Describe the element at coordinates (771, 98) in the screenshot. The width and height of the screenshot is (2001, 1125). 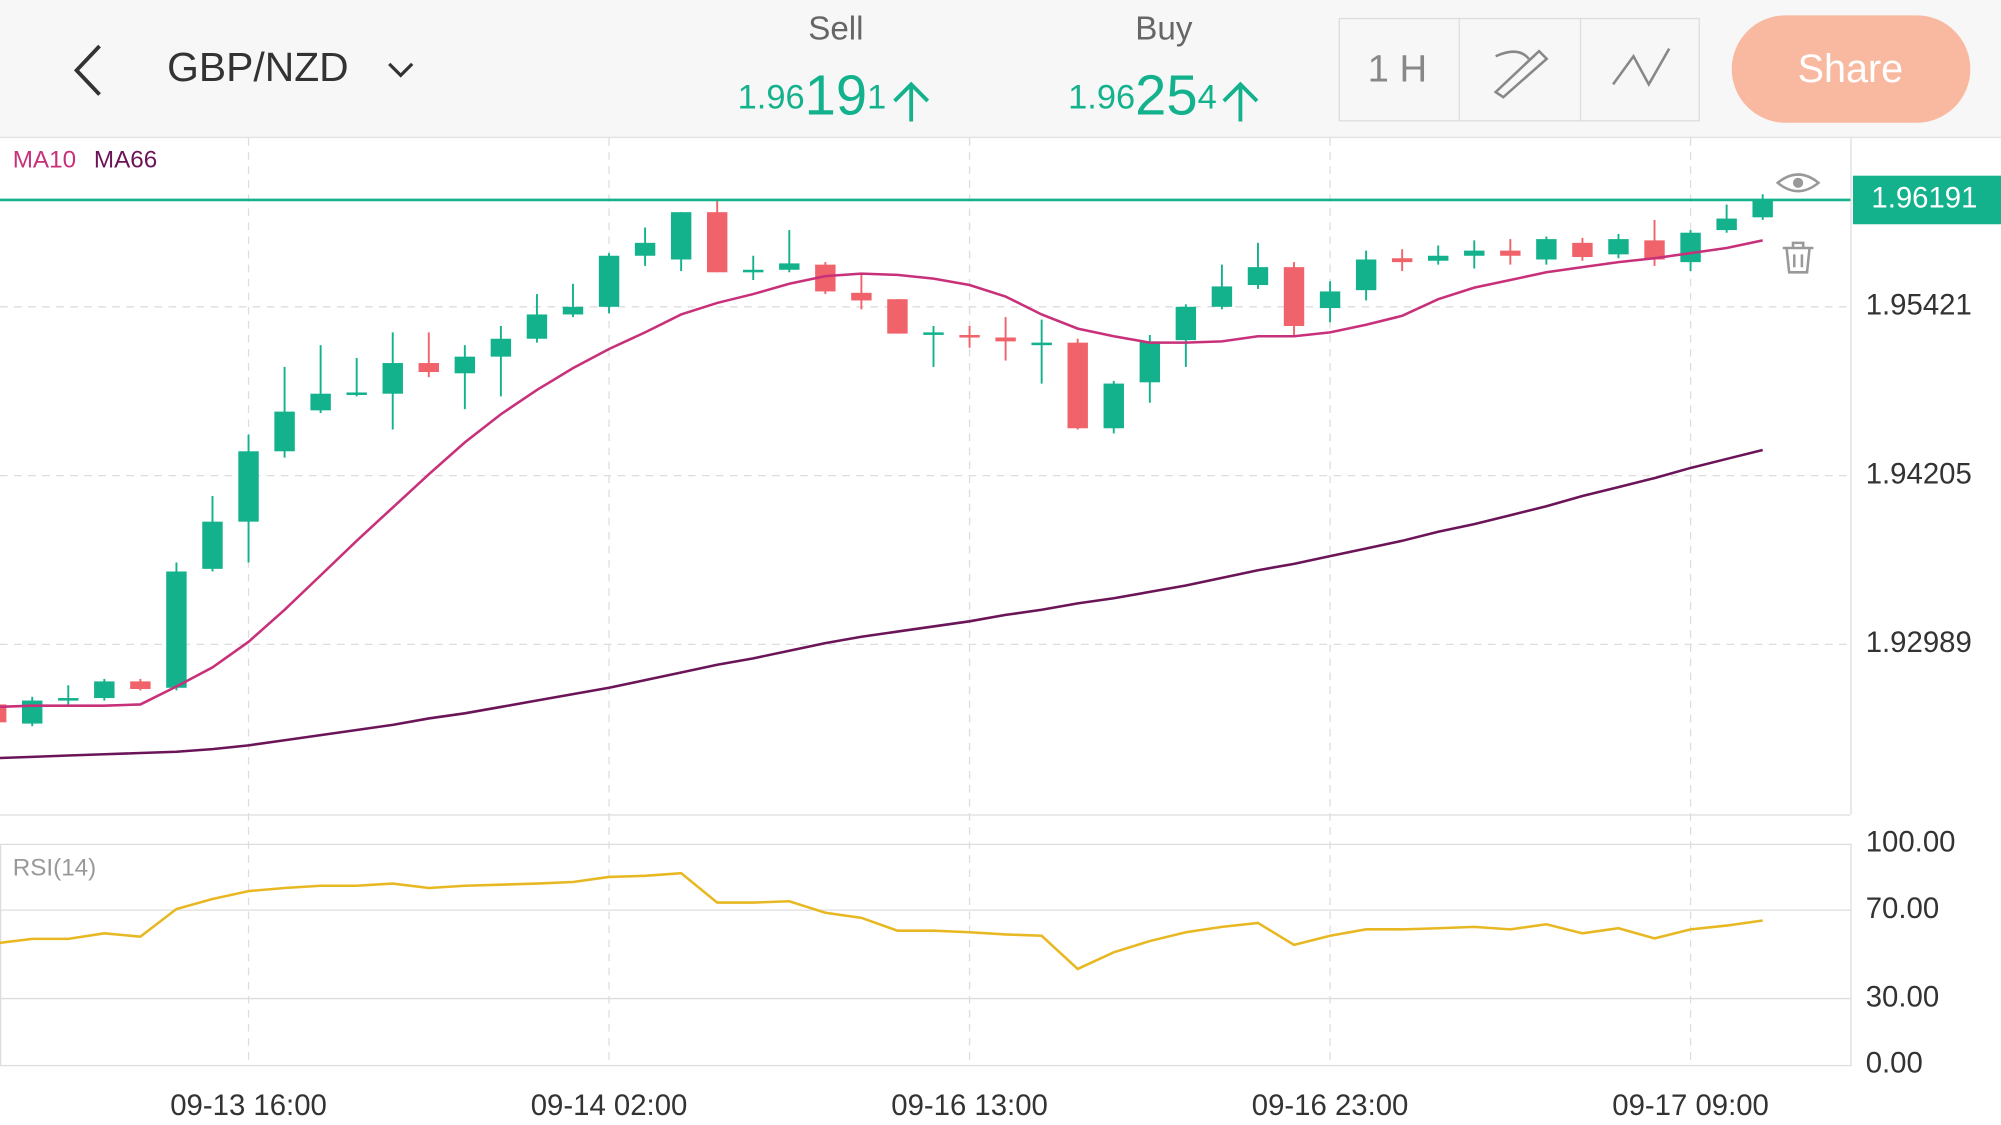
I see `sell-part: 1.96` at that location.